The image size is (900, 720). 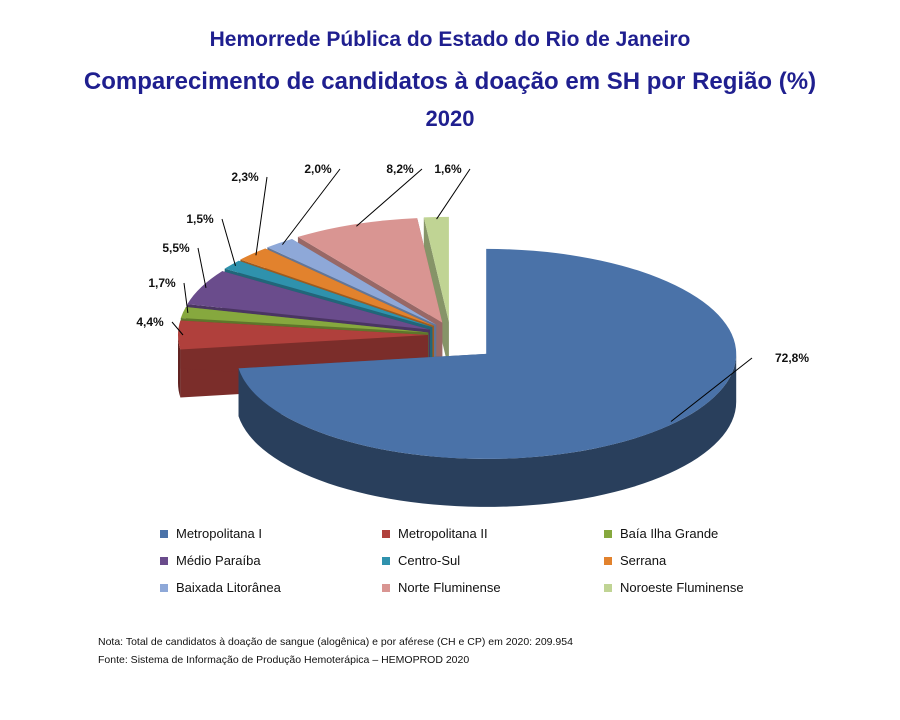 I want to click on legend-item: Metropolitana I, so click(x=271, y=533).